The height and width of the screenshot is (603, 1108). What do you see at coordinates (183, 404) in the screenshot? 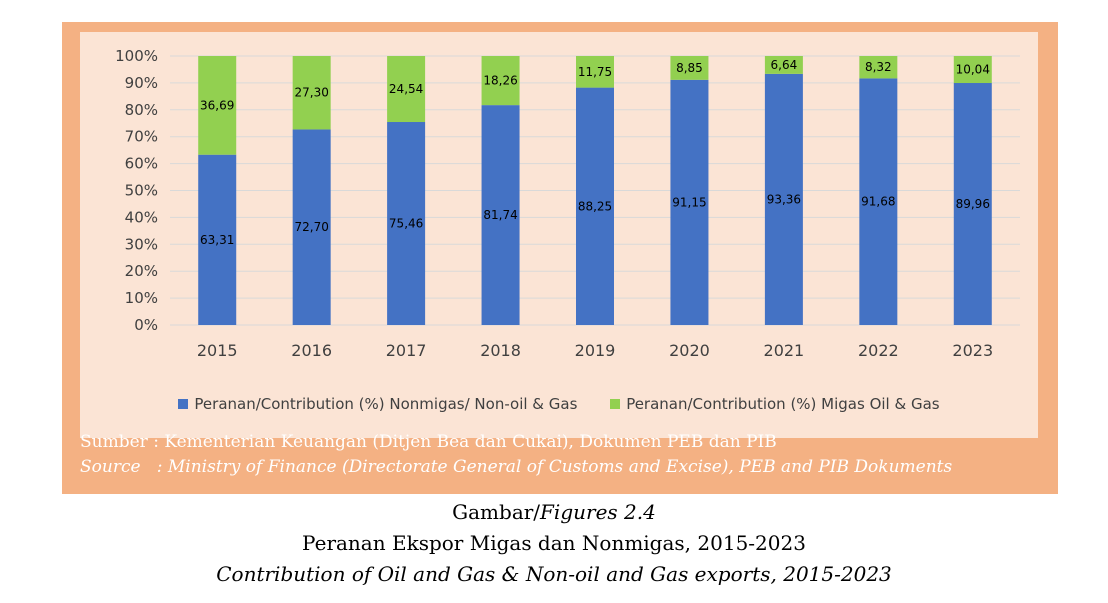
I see `legend-swatch-nonmigas` at bounding box center [183, 404].